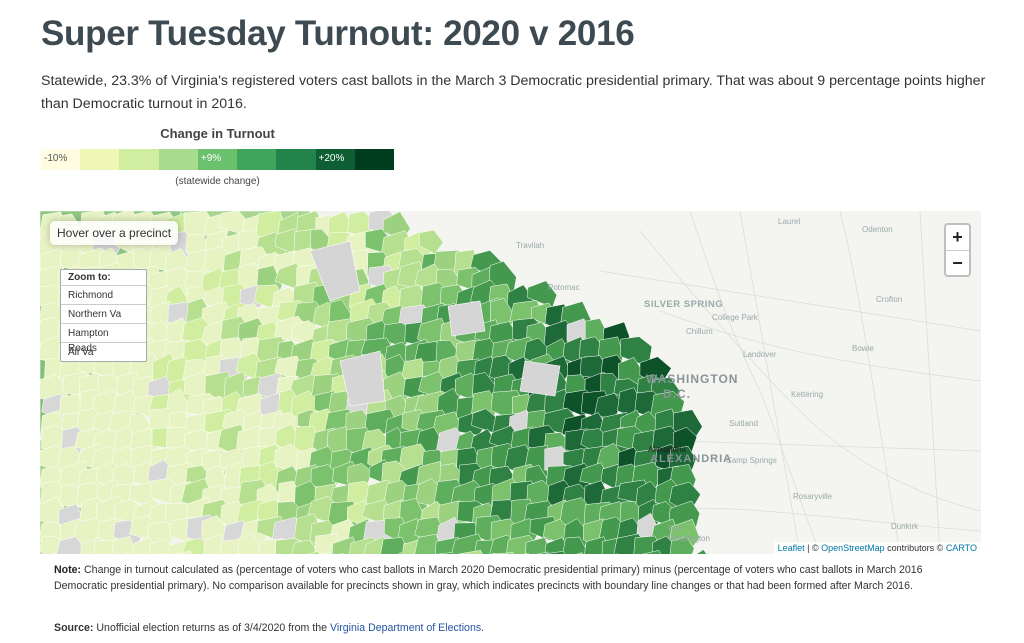 This screenshot has width=1024, height=643. What do you see at coordinates (667, 449) in the screenshot?
I see `place-alexandria-marker: Alexandria` at bounding box center [667, 449].